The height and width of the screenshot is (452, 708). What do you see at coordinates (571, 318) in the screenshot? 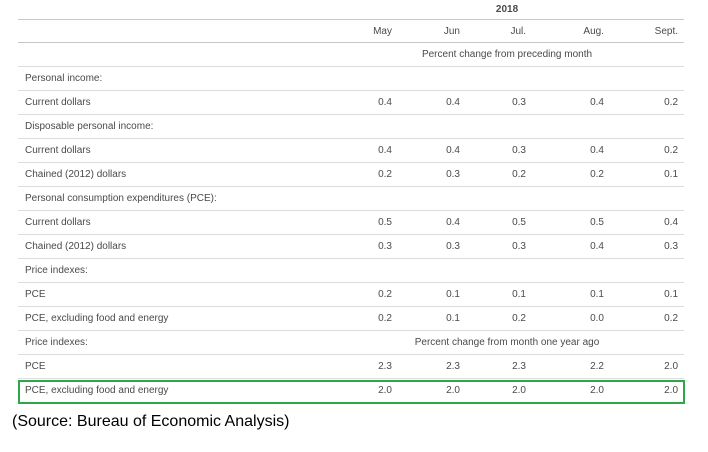
I see `value-cell: 0.0` at bounding box center [571, 318].